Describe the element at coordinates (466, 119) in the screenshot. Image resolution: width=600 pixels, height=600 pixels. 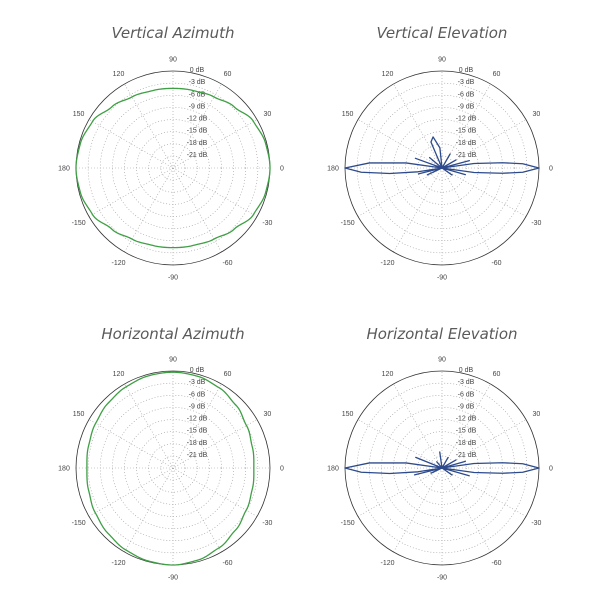
I see `radial-tick-label: -12 dB` at that location.